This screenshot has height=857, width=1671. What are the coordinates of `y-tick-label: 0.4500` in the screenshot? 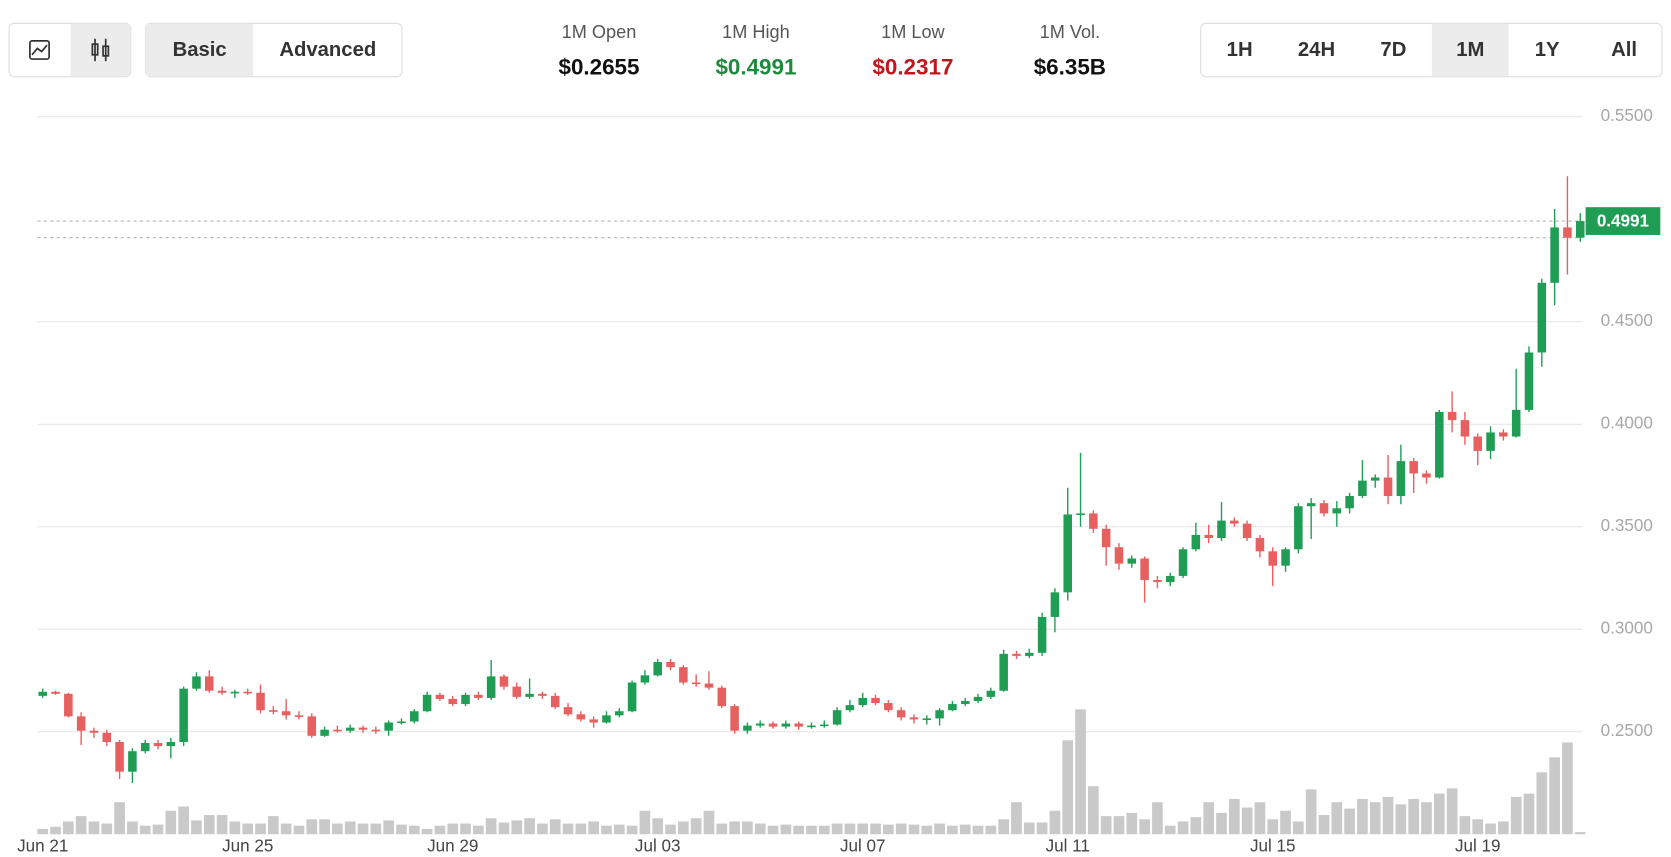 It's located at (1627, 320).